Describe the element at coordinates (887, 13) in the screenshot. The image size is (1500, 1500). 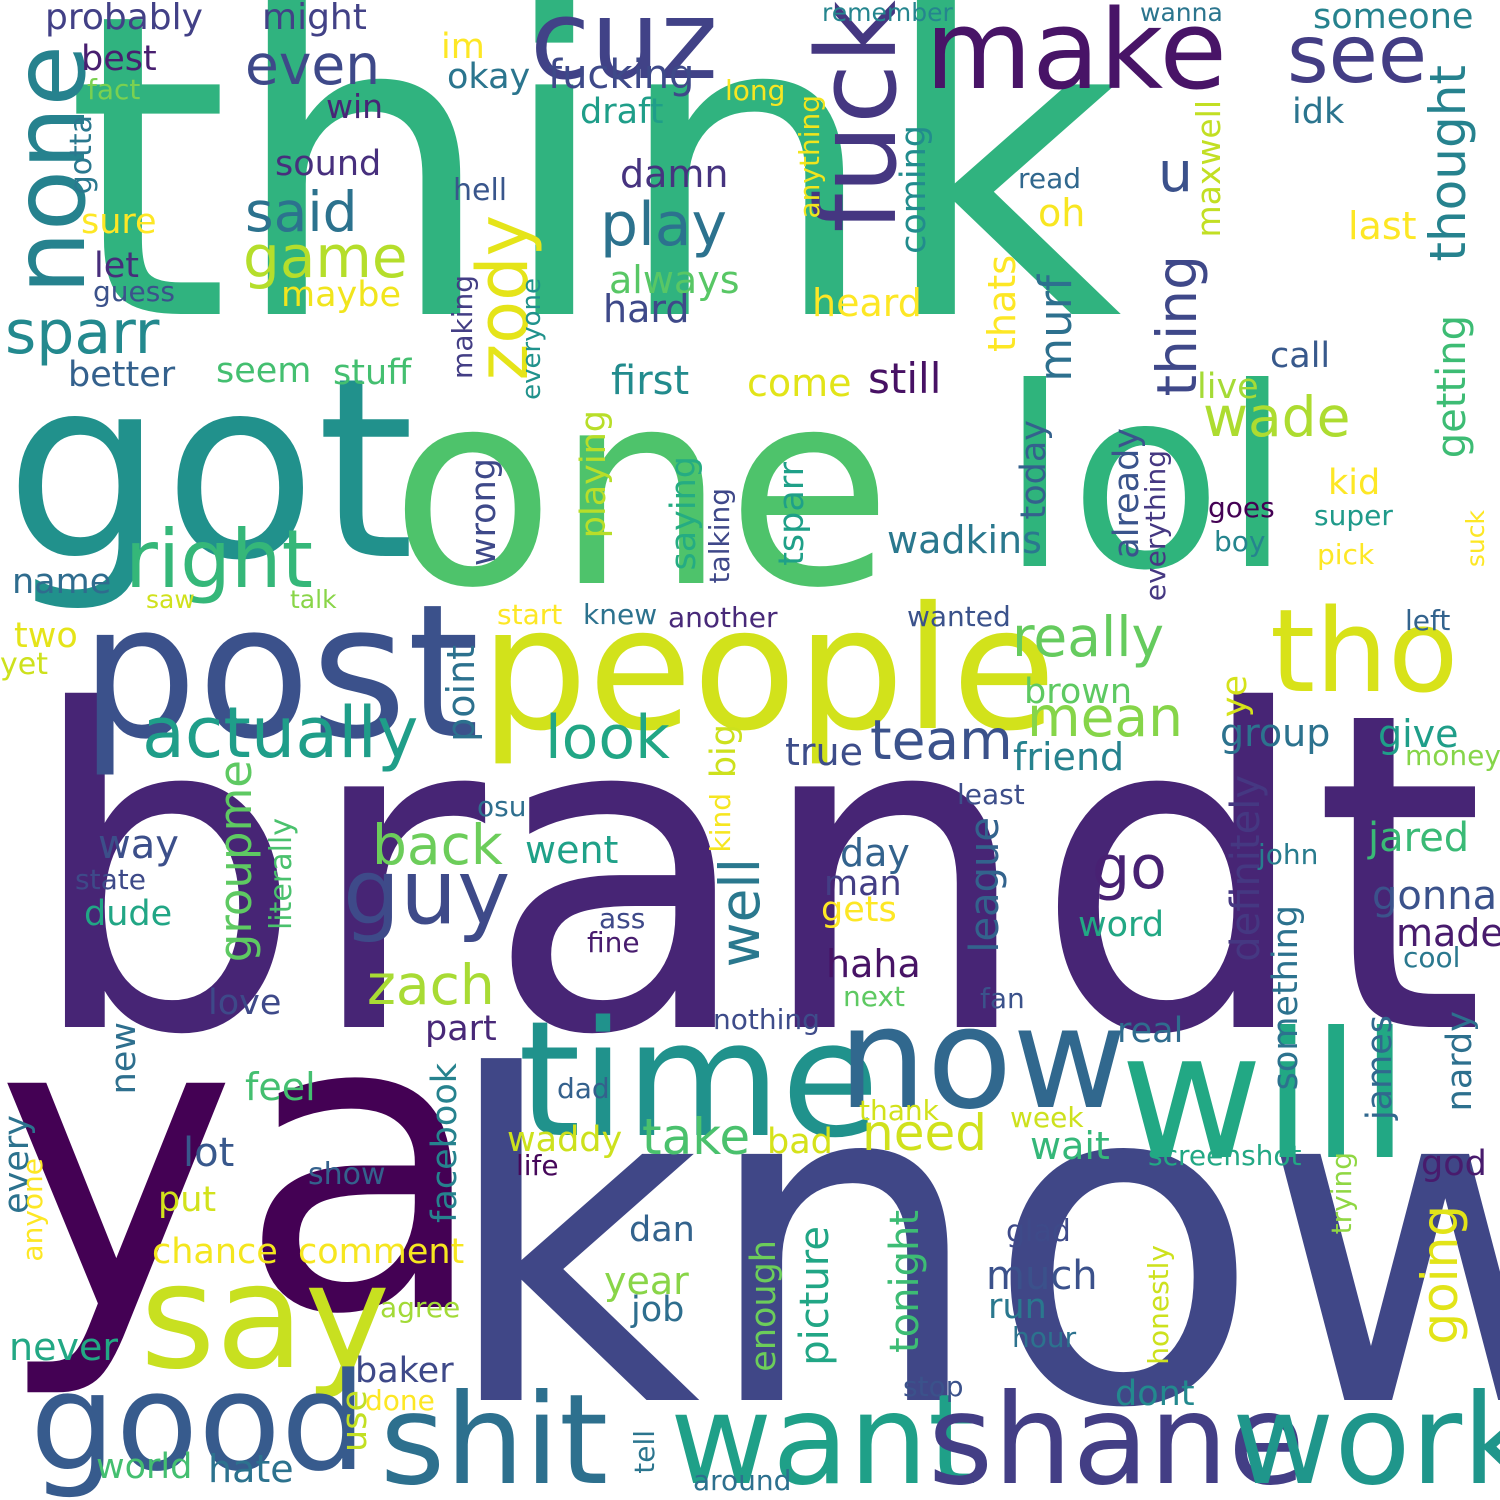
I see `word-remember: remember` at that location.